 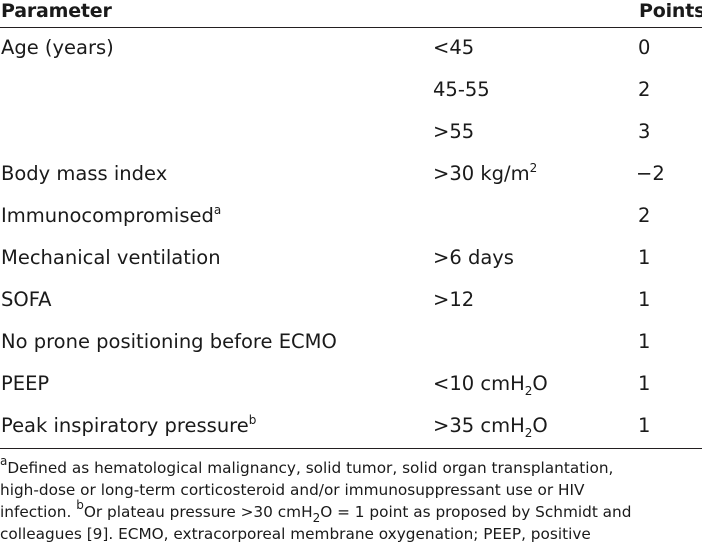 I want to click on row-parameter: No prone positioning before ECMO, so click(x=169, y=341).